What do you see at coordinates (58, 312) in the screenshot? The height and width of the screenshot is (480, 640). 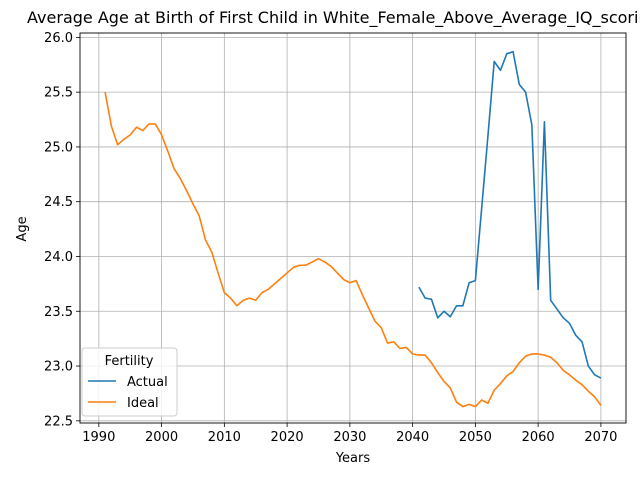 I see `y-tick-label: 23.5` at bounding box center [58, 312].